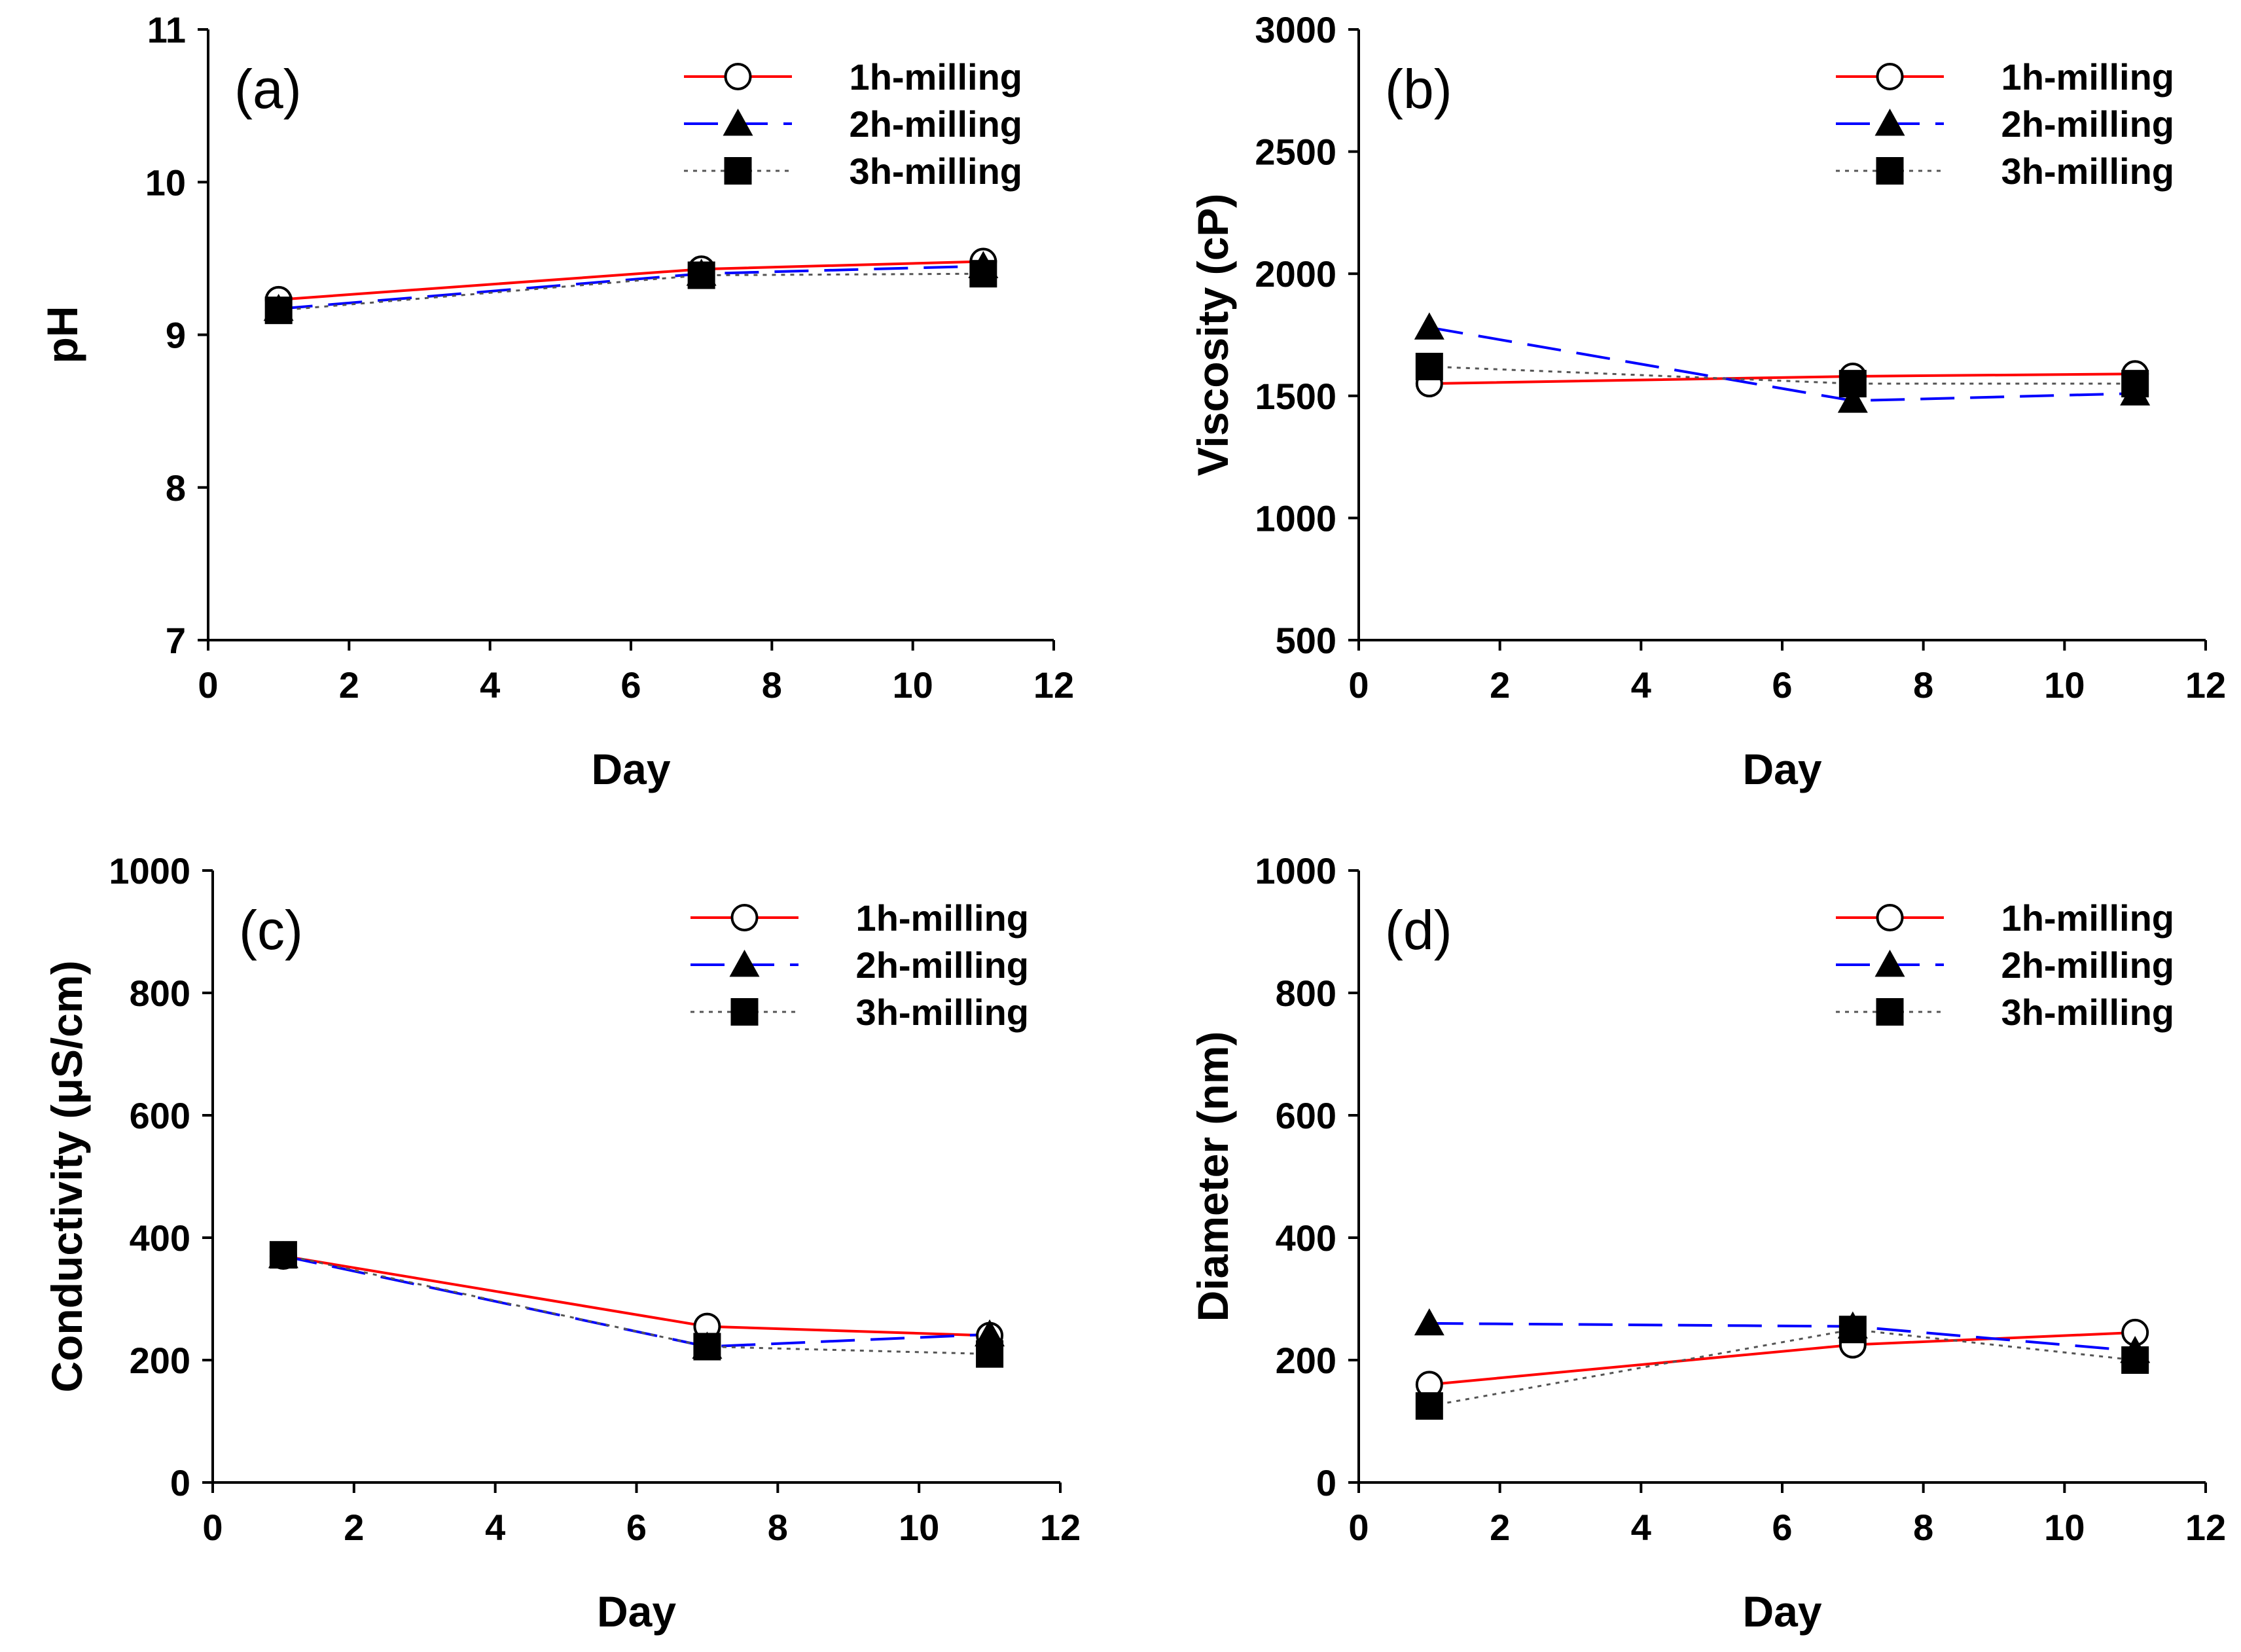  What do you see at coordinates (1306, 1115) in the screenshot?
I see `y-tick-label: 600` at bounding box center [1306, 1115].